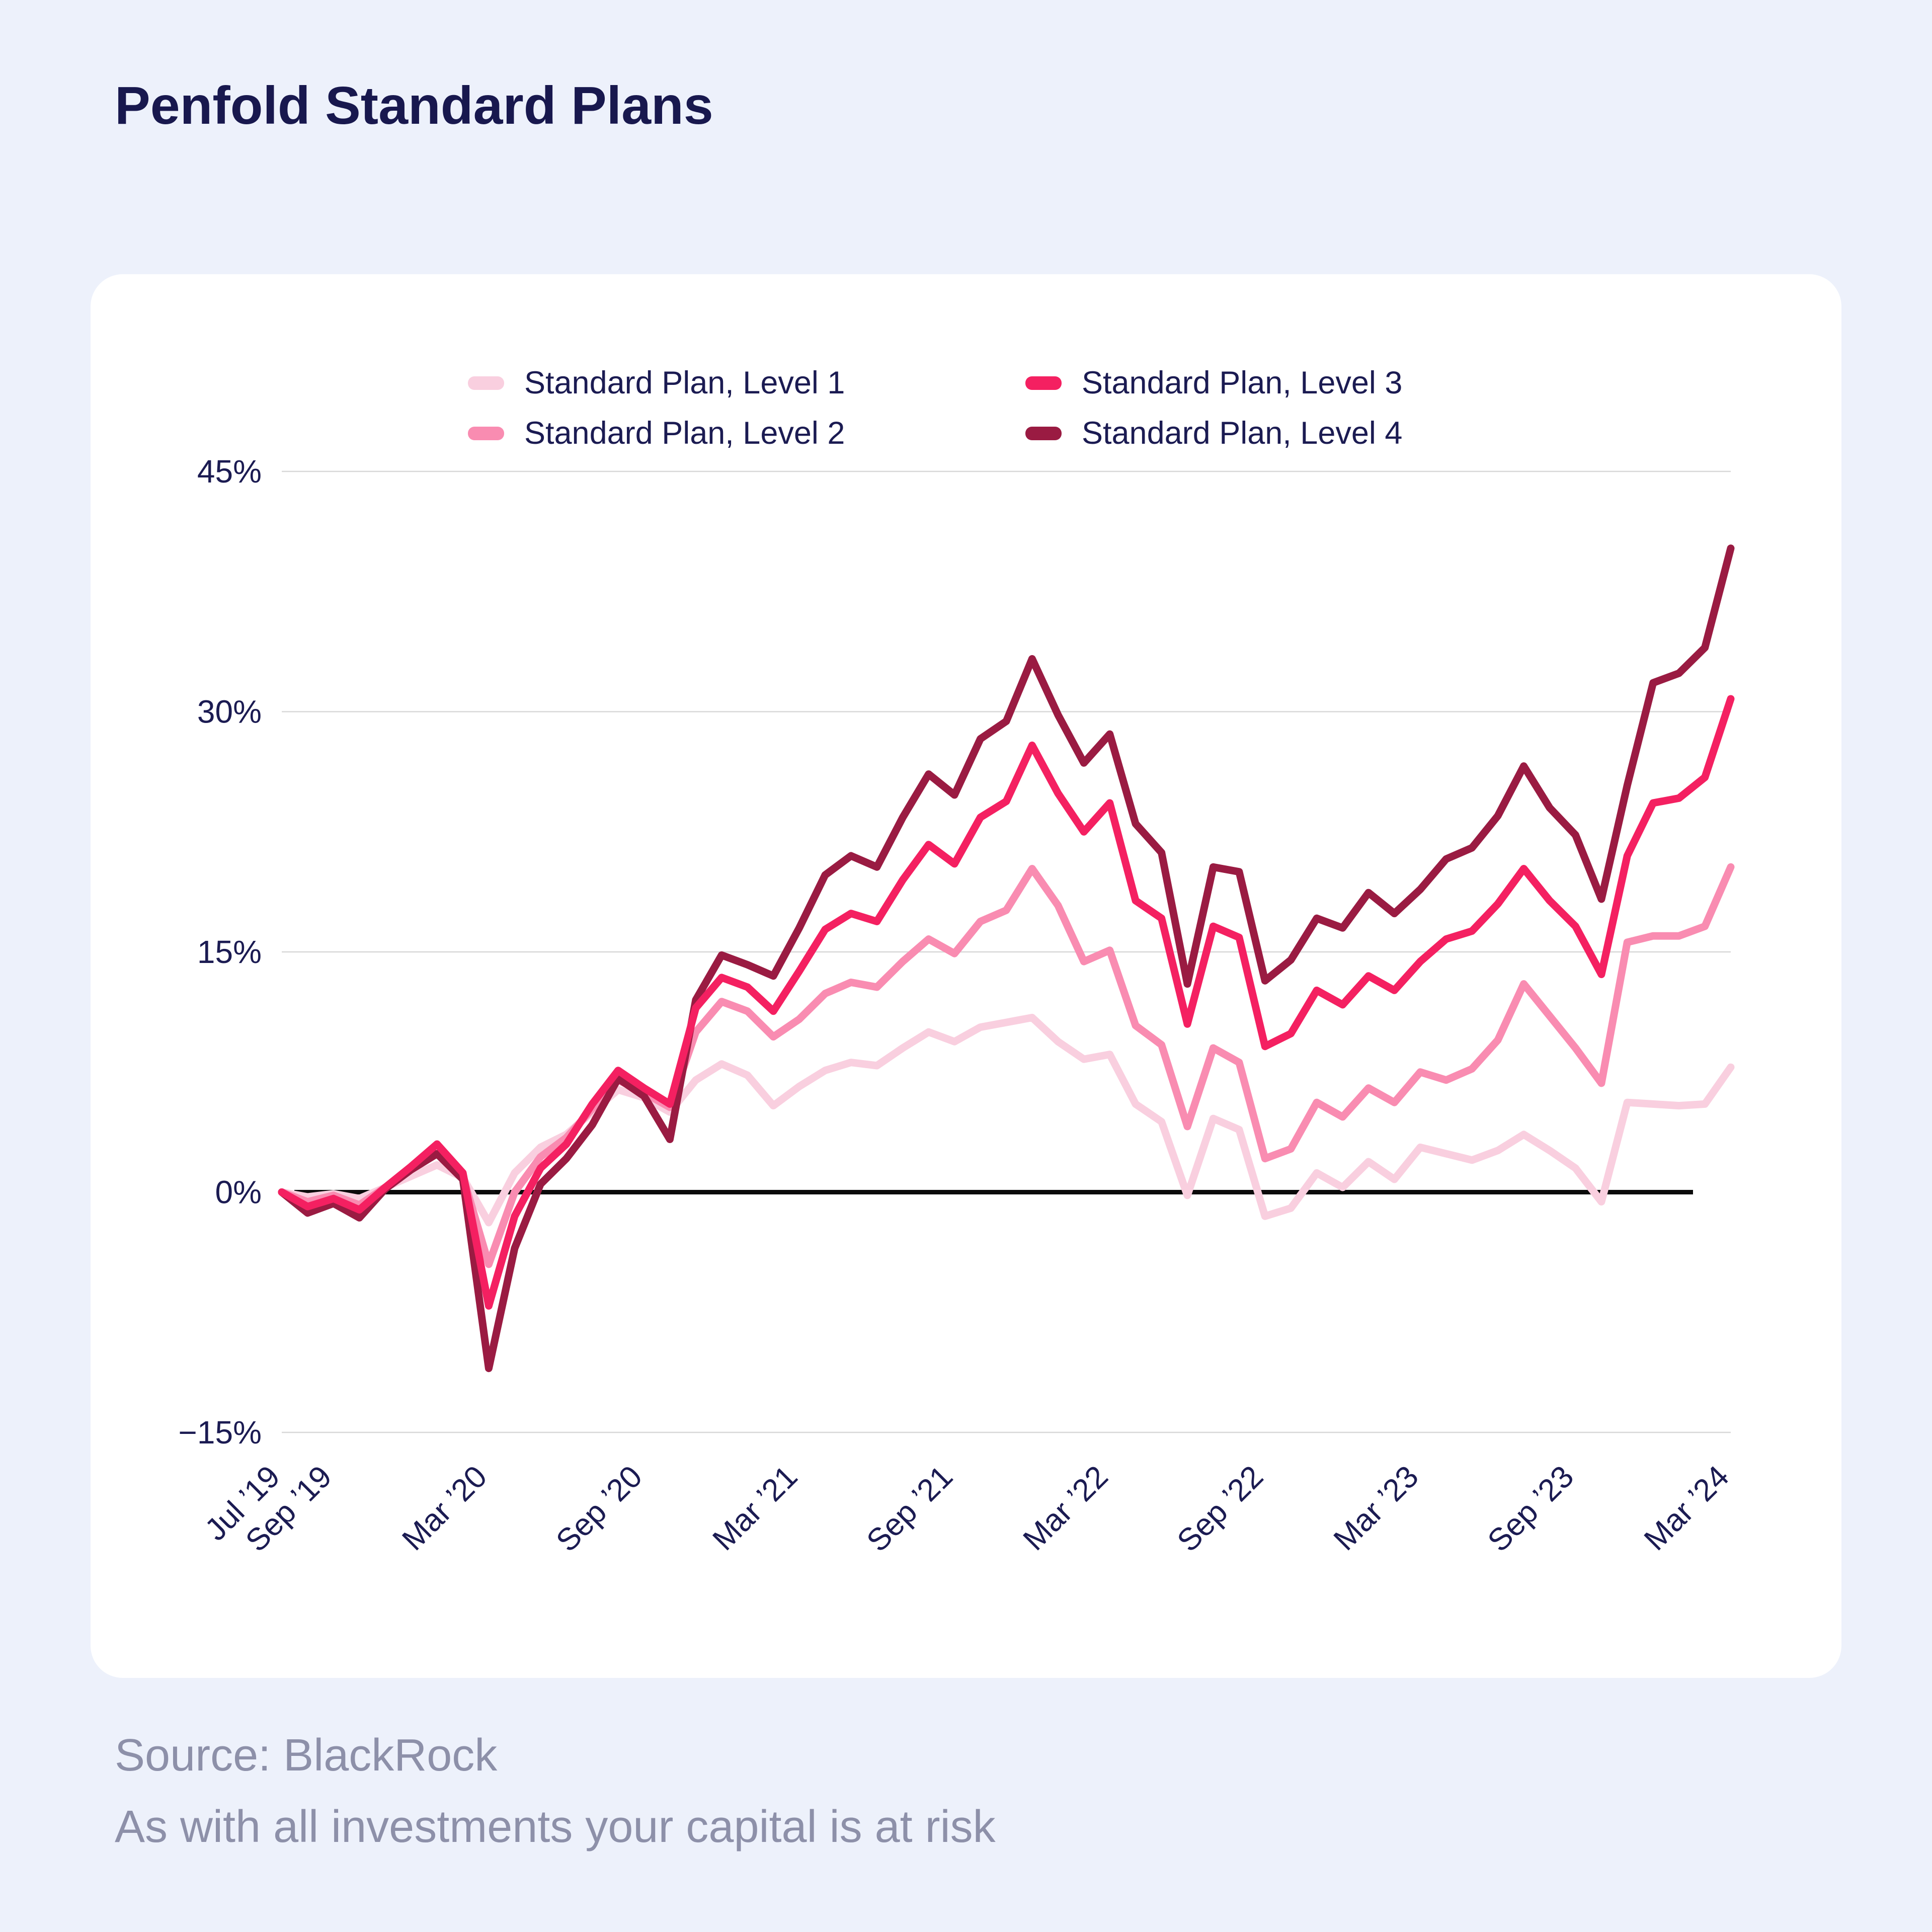 The image size is (1932, 1932). Describe the element at coordinates (1066, 1508) in the screenshot. I see `x-tick-label: Mar ’22` at that location.